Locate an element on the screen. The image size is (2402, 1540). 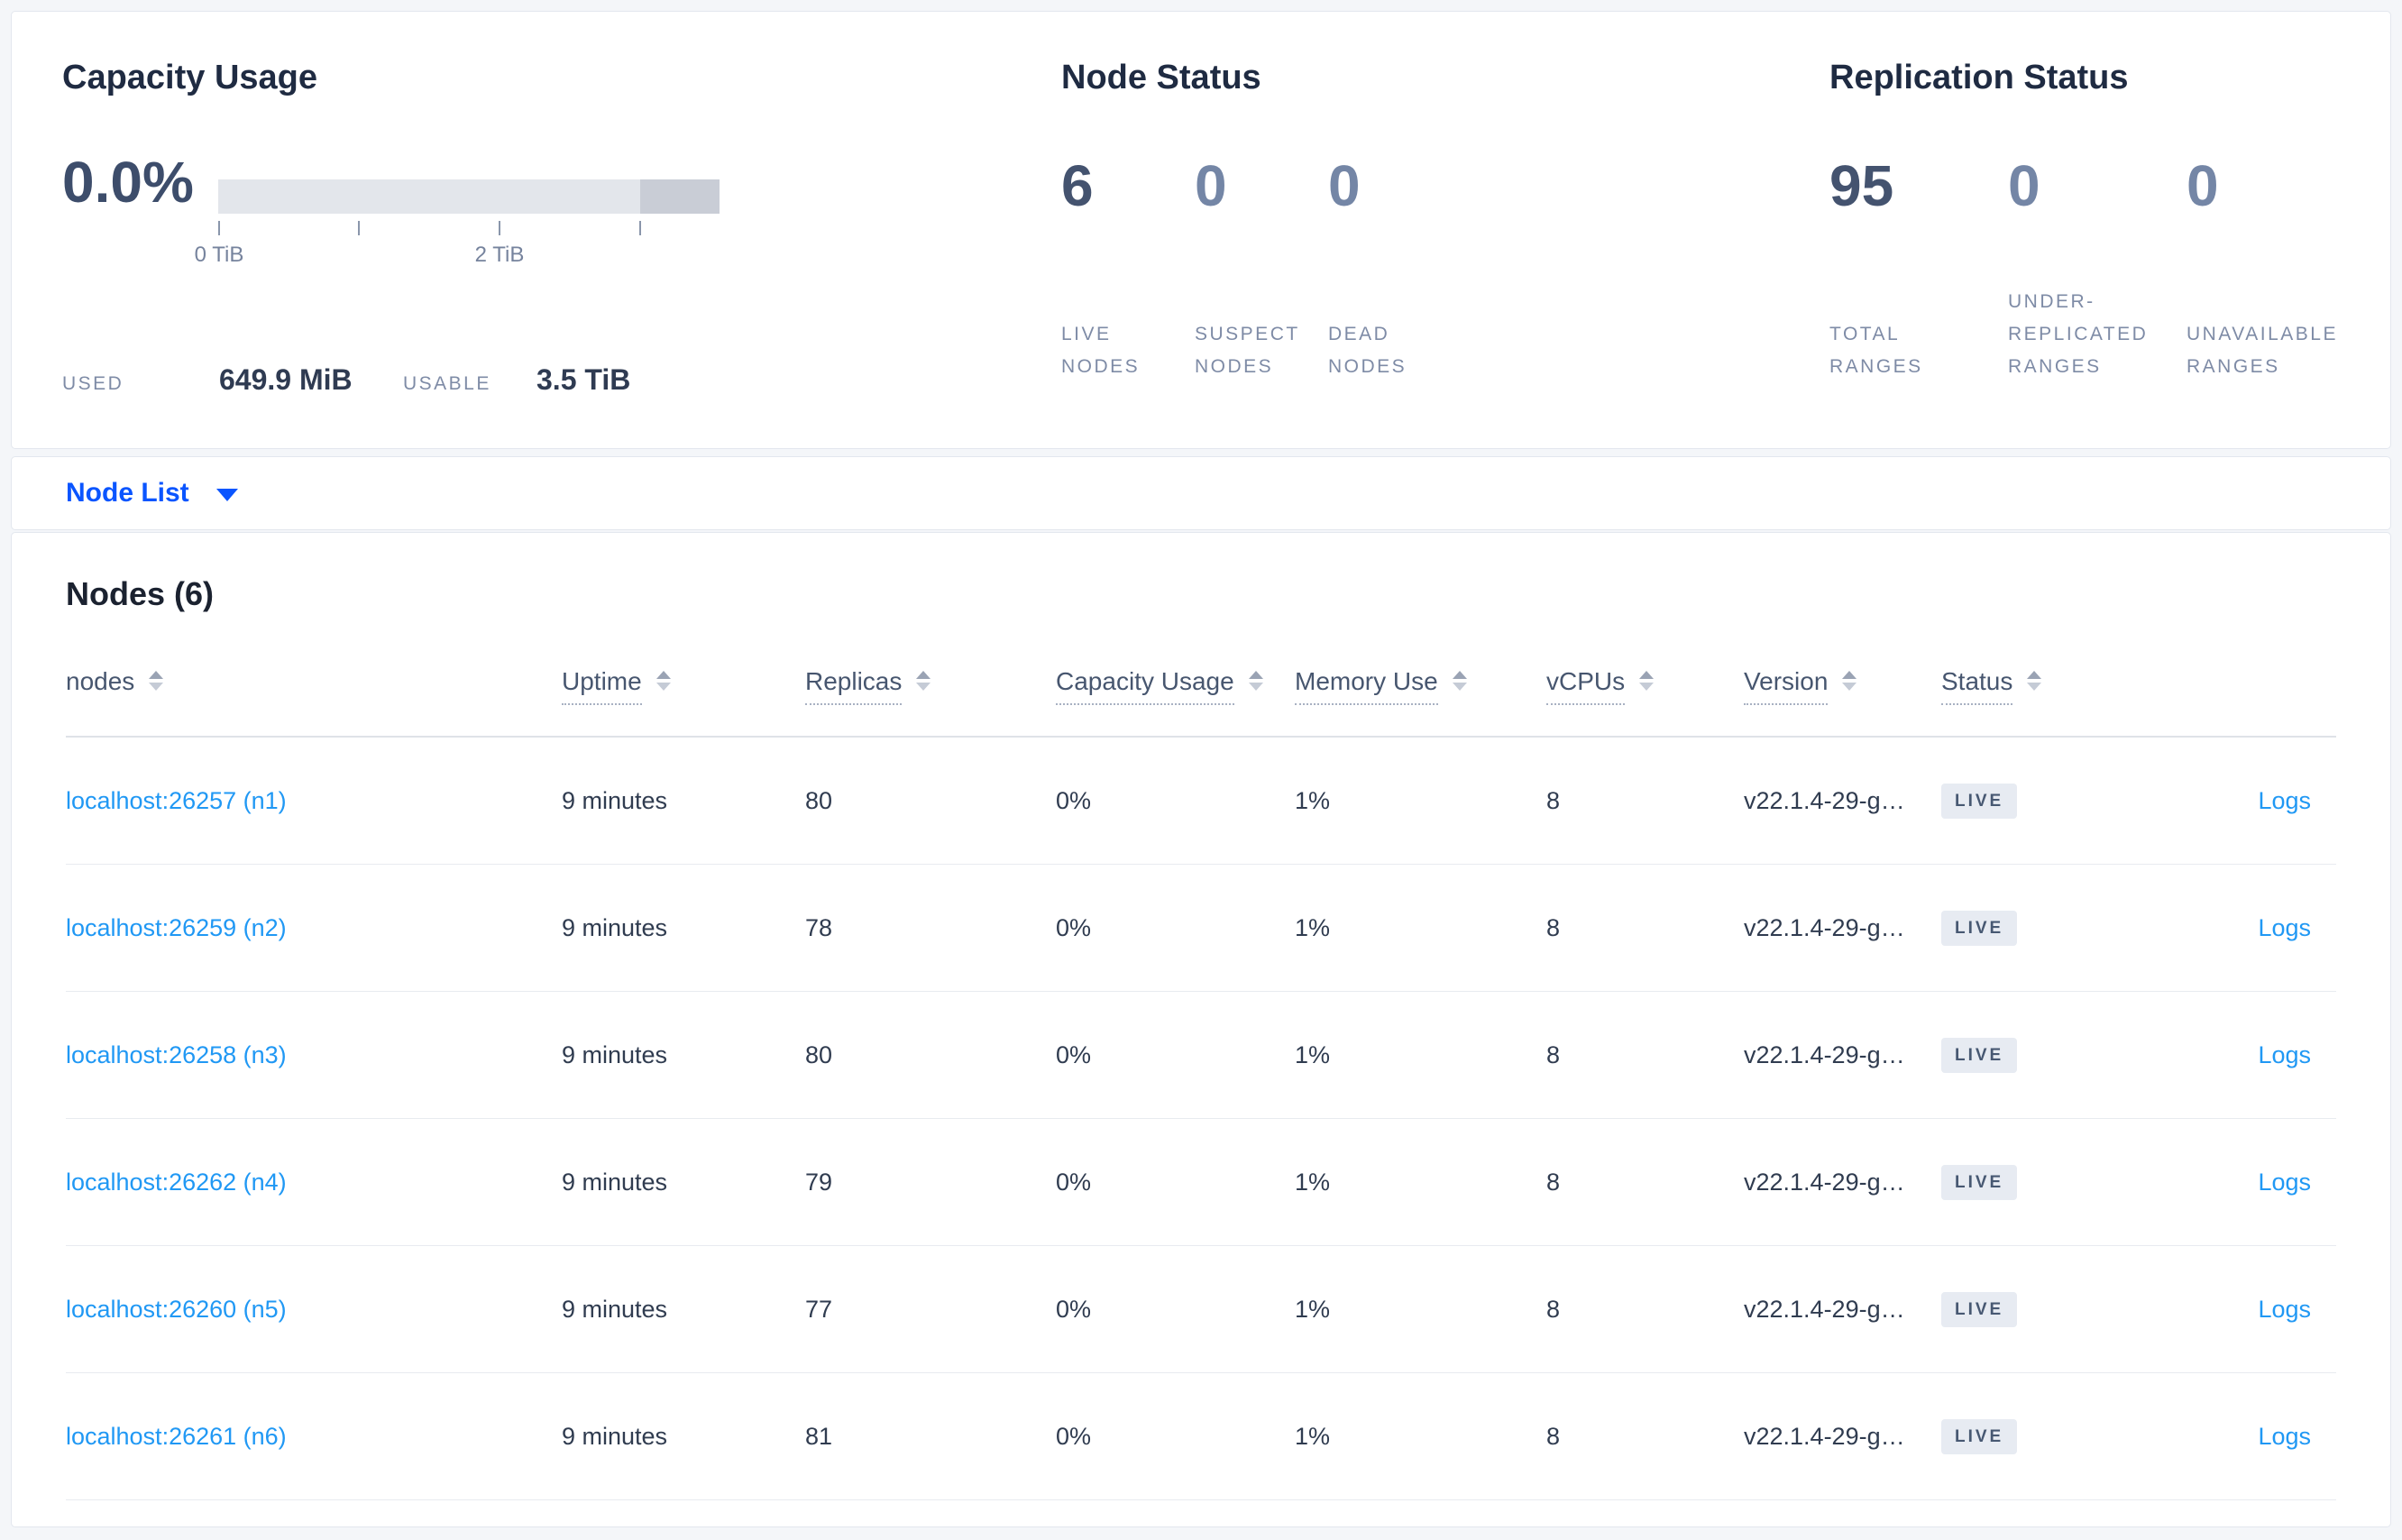
used-value: 649.9 MiB is located at coordinates (286, 380).